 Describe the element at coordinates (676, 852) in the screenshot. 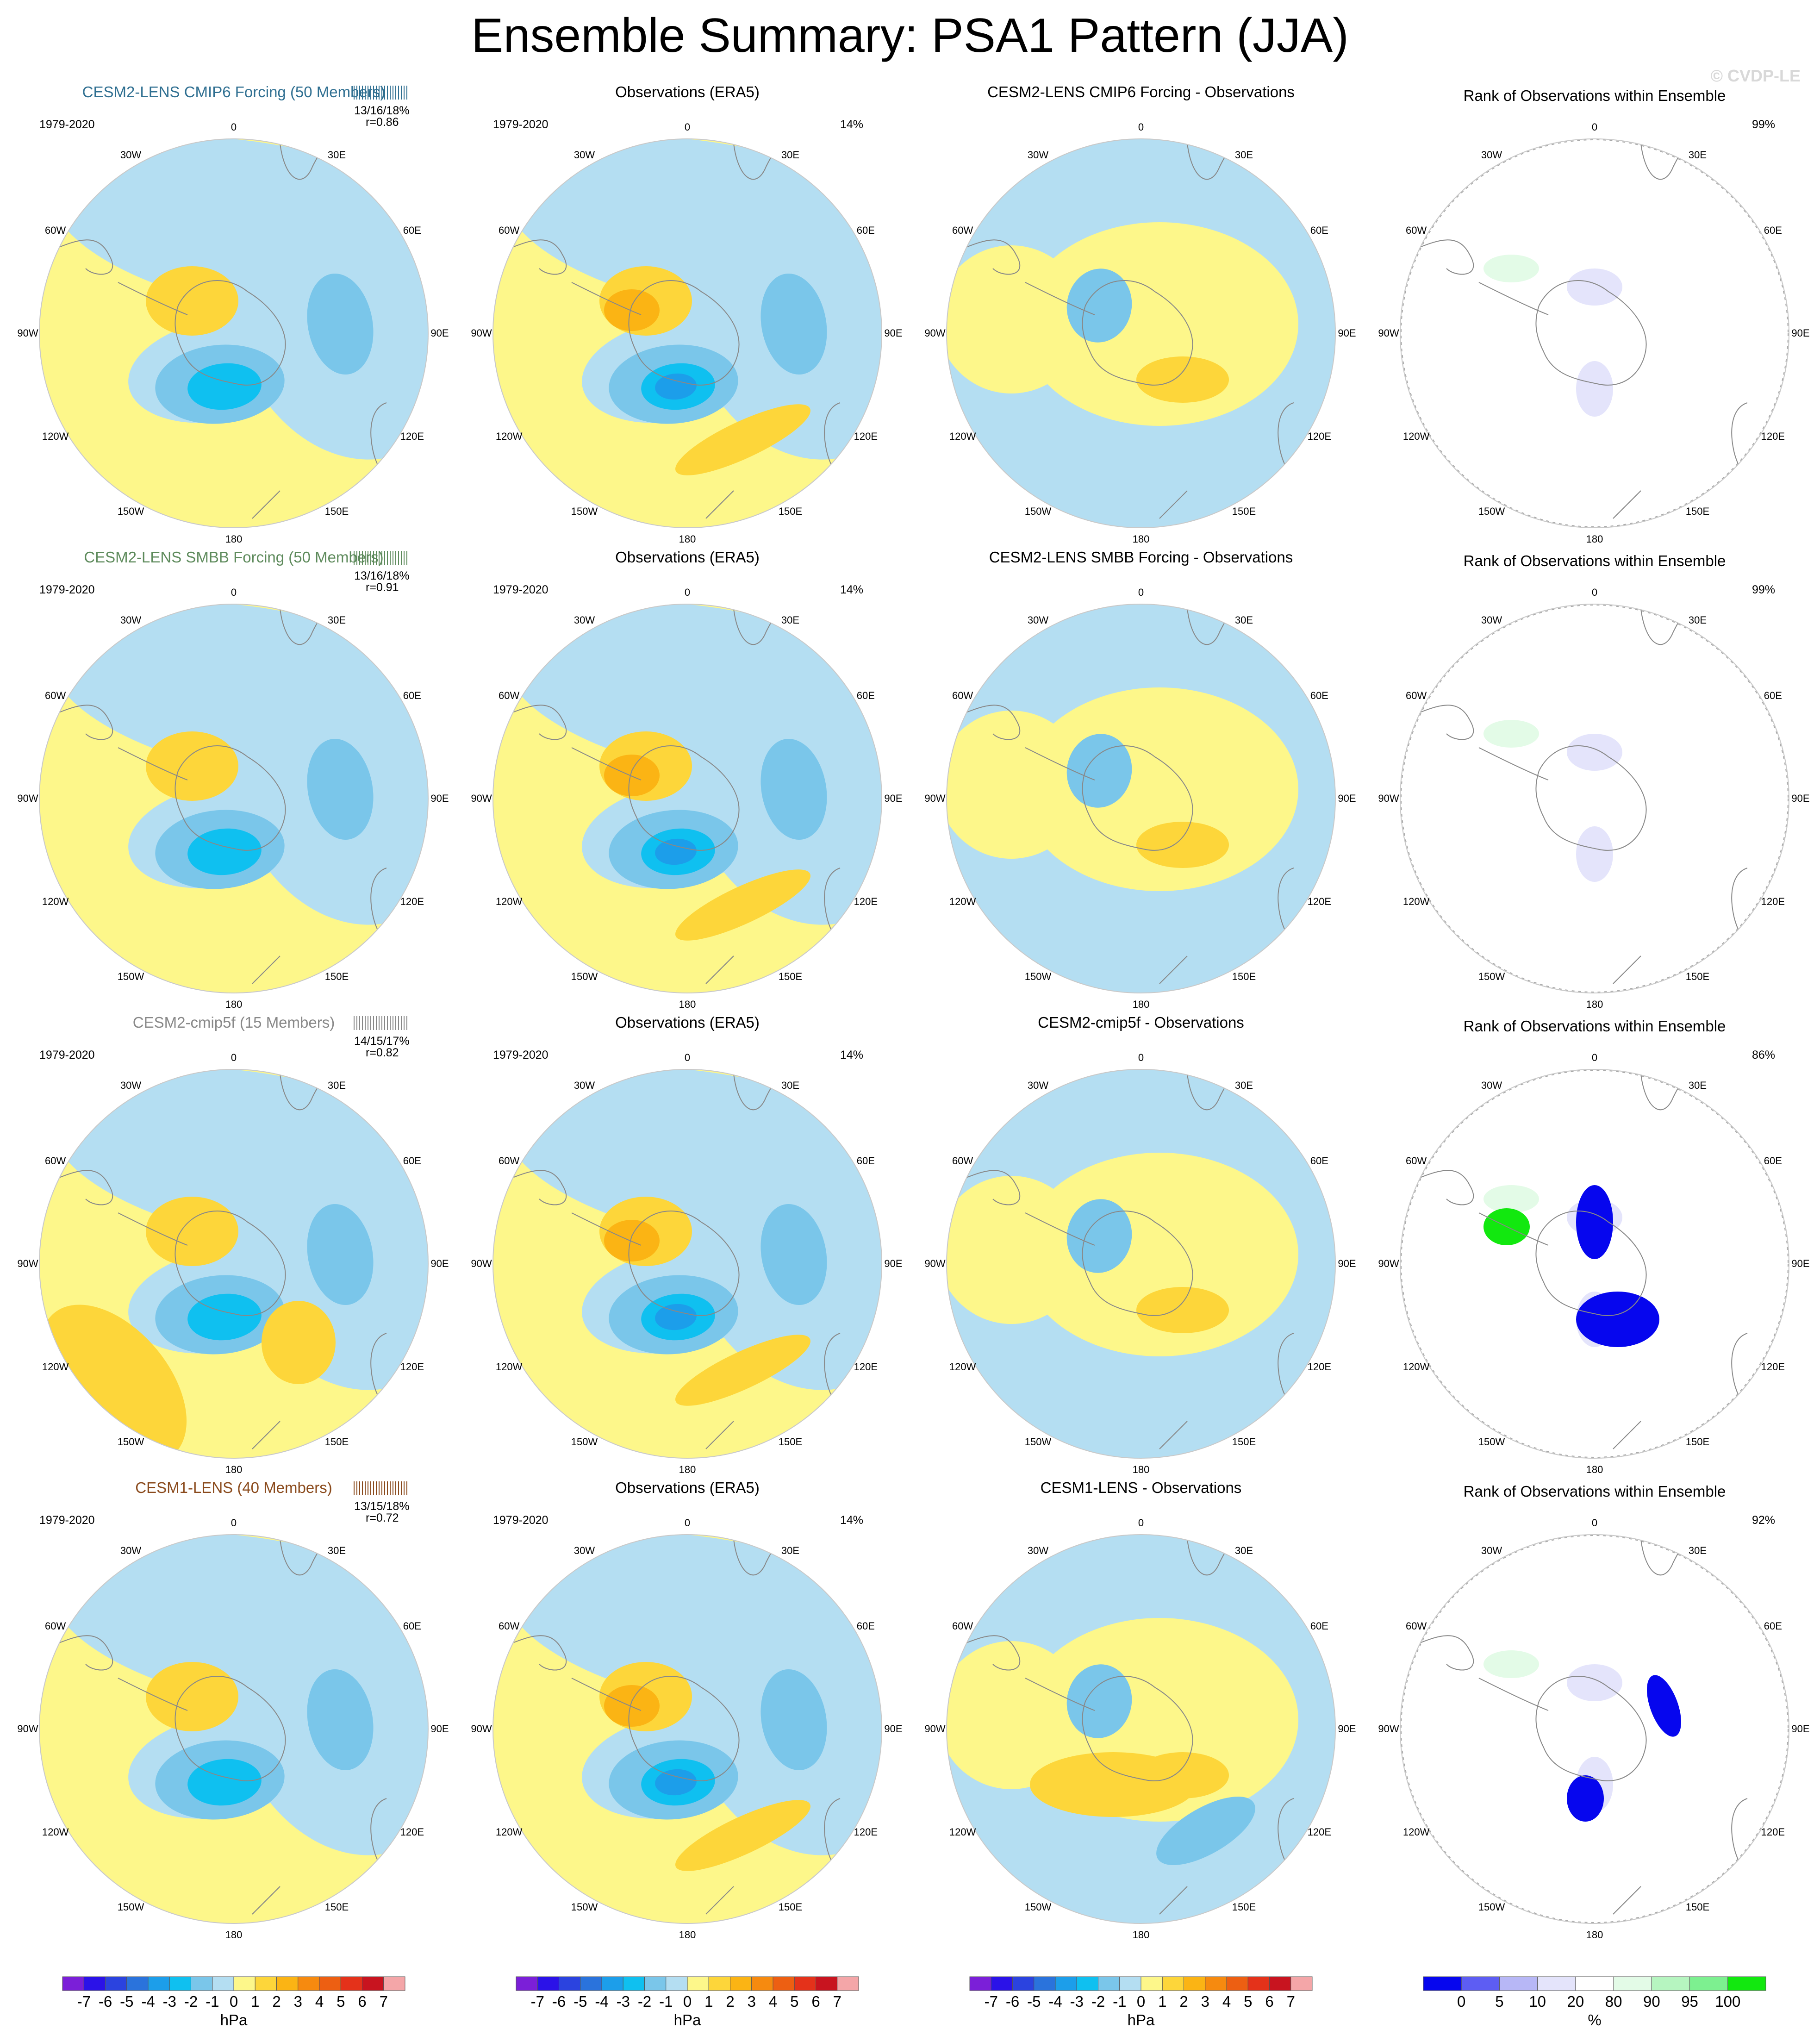

I see `pacific-low-deep` at that location.